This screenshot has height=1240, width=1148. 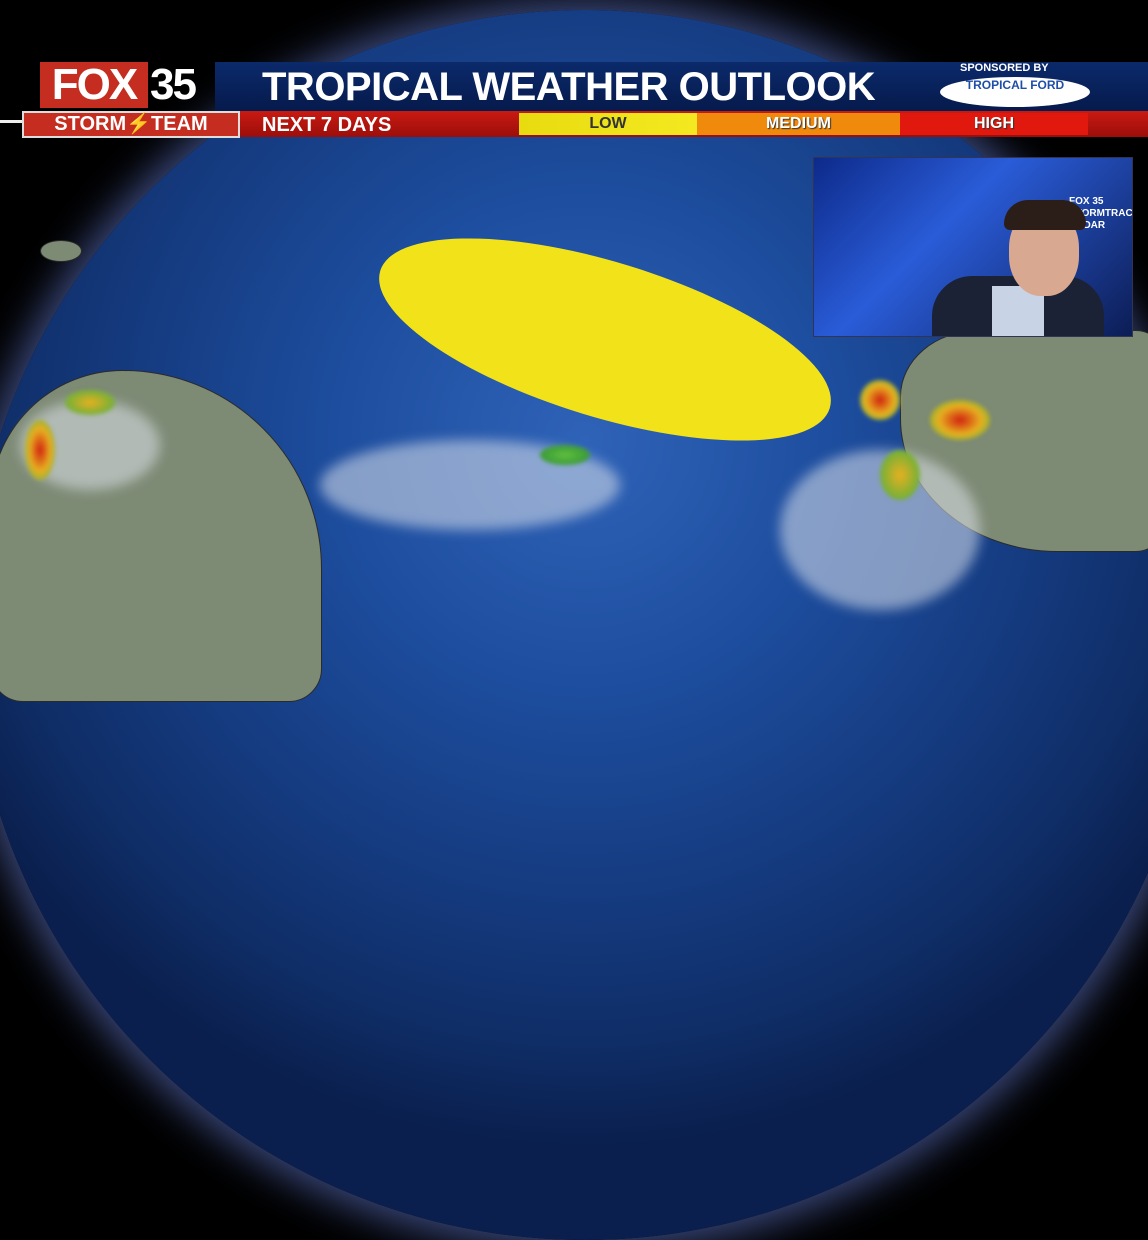 I want to click on legend-low: LOW, so click(x=608, y=124).